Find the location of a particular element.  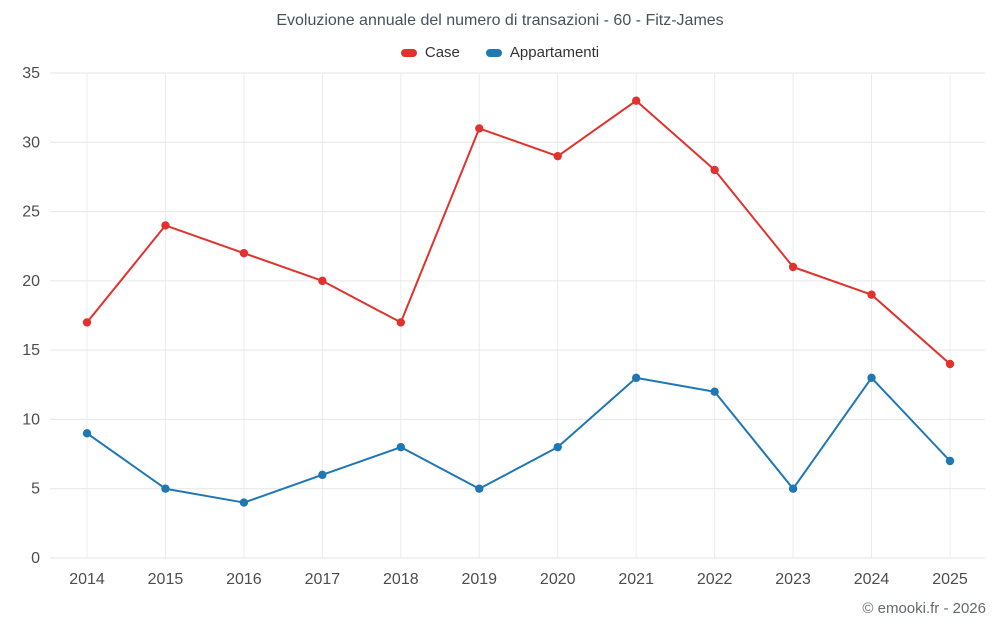

chart-legend: Case Appartamenti is located at coordinates (500, 52).